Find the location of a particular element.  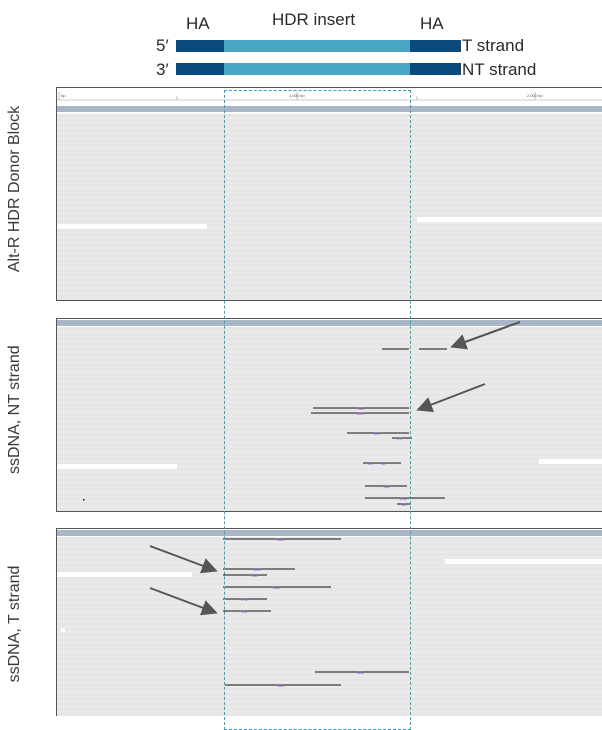

t-strand-insert is located at coordinates (317, 46).